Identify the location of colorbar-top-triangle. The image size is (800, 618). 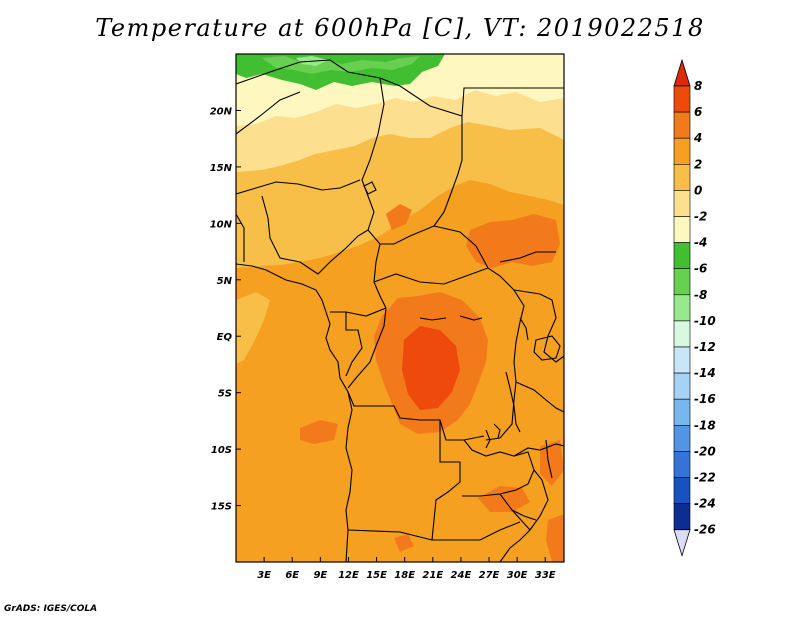
(682, 72).